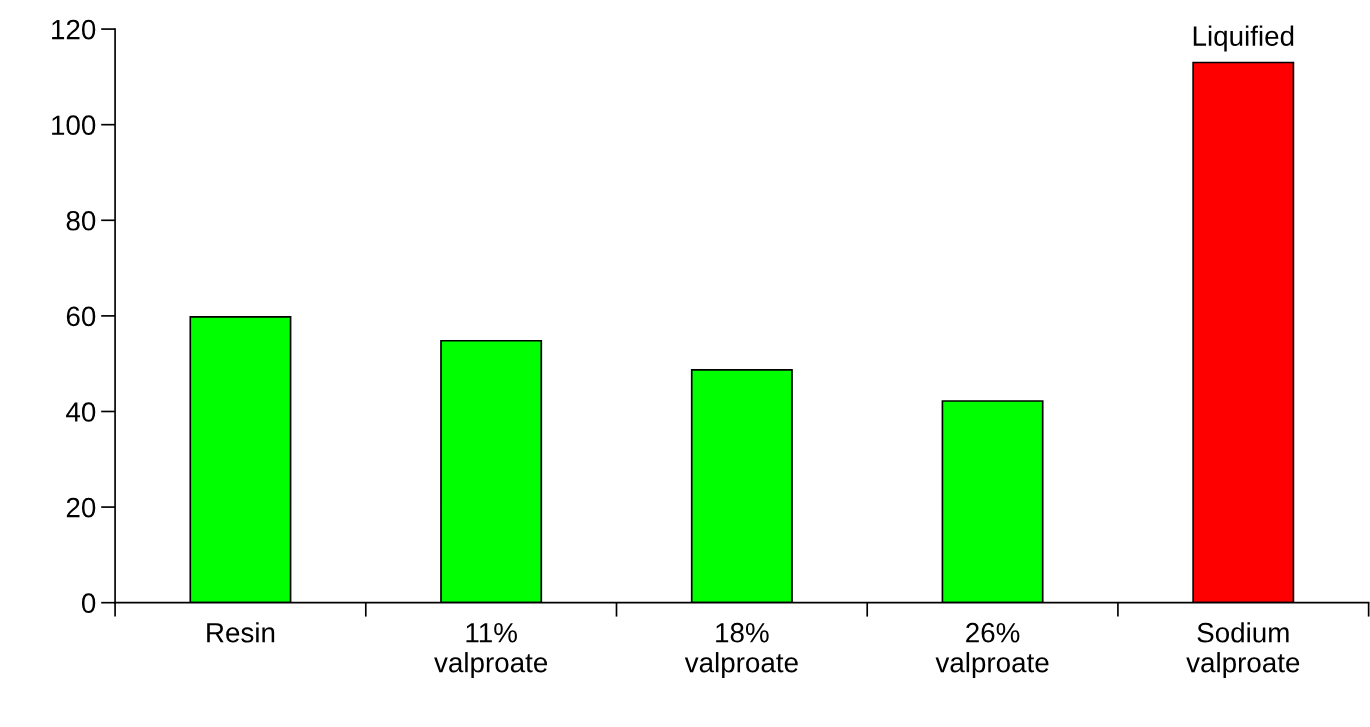  Describe the element at coordinates (81, 507) in the screenshot. I see `y-tick-label: 20` at that location.